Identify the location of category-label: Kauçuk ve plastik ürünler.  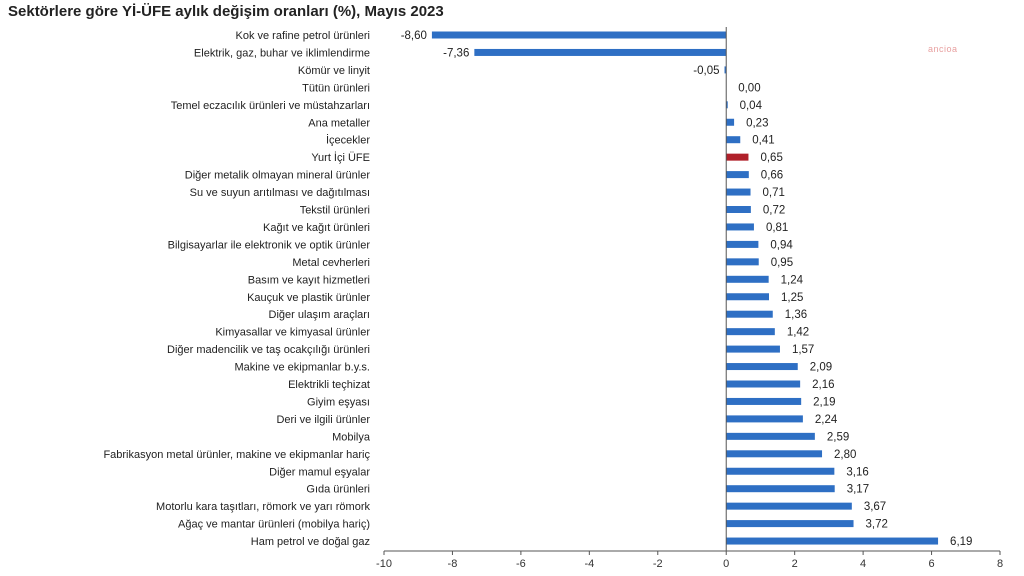
(308, 298).